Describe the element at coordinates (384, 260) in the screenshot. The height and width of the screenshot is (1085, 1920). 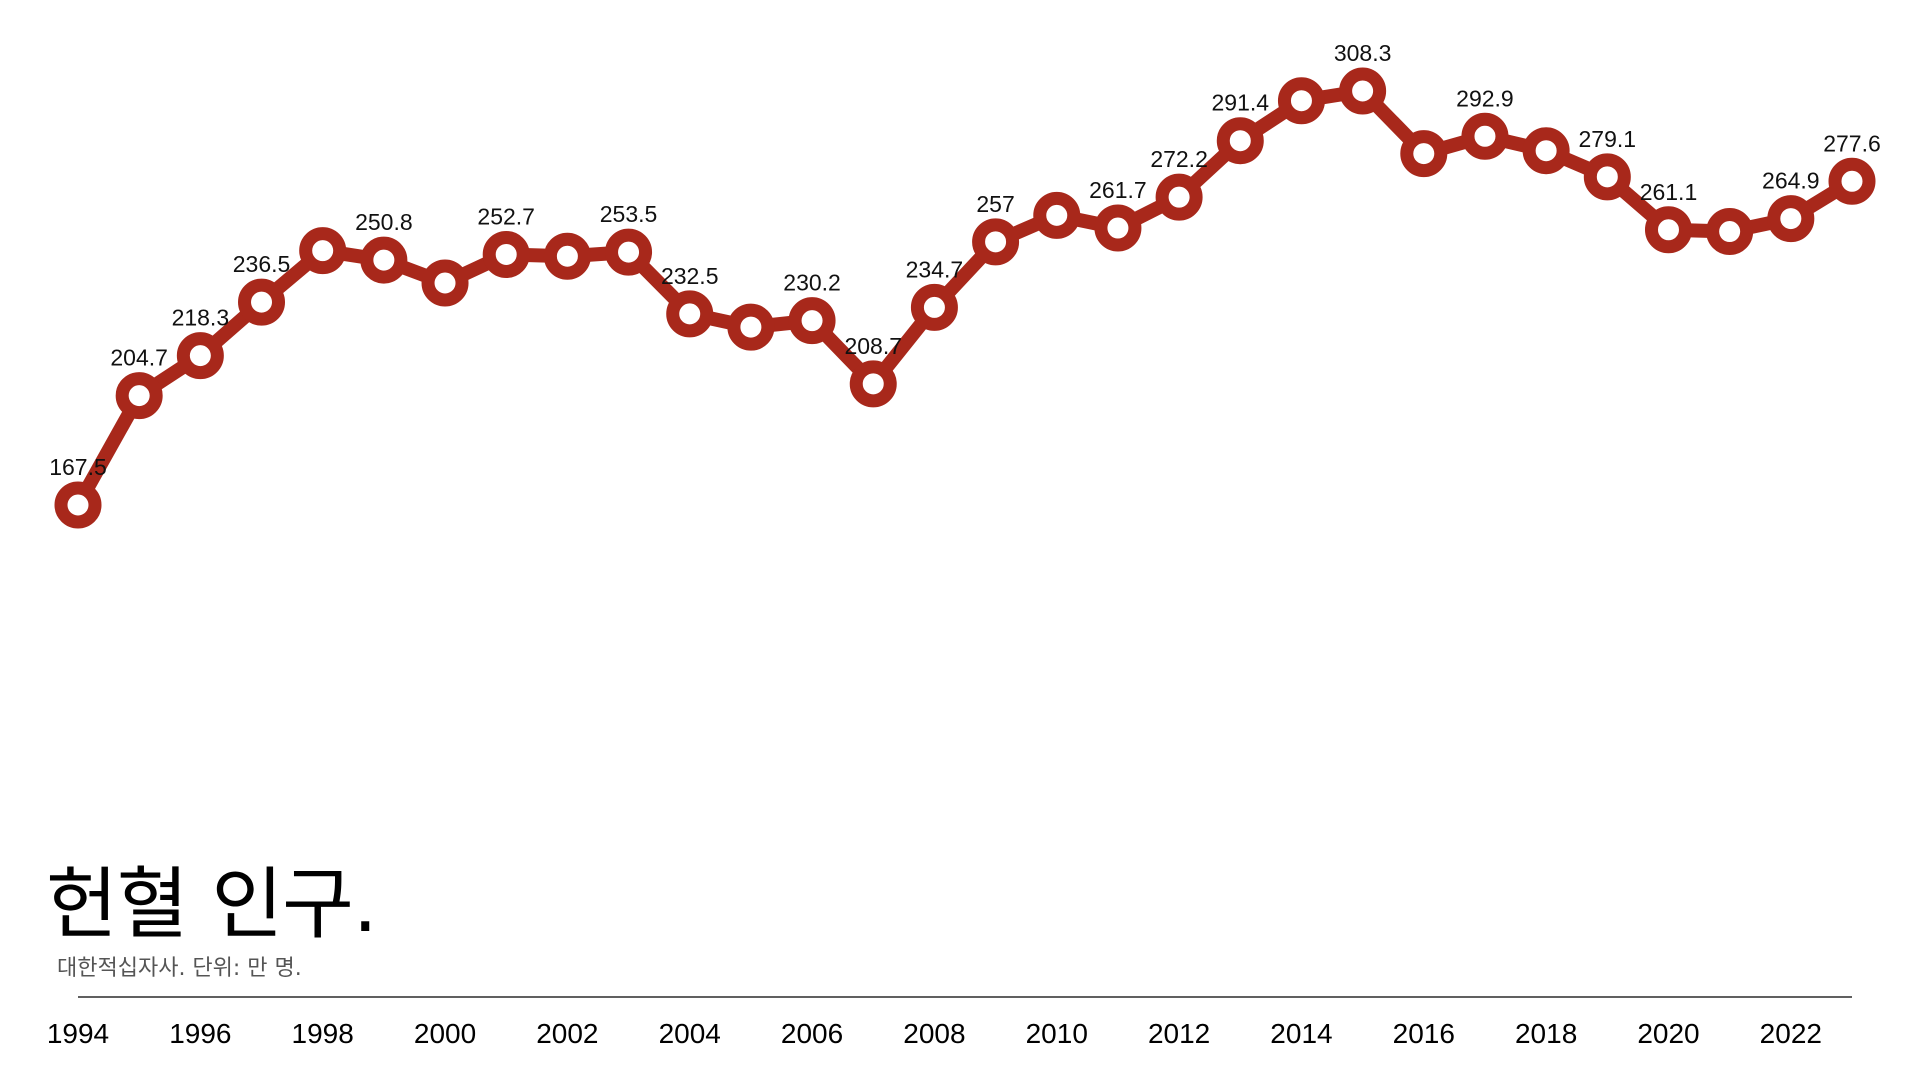
I see `data-point-1999` at that location.